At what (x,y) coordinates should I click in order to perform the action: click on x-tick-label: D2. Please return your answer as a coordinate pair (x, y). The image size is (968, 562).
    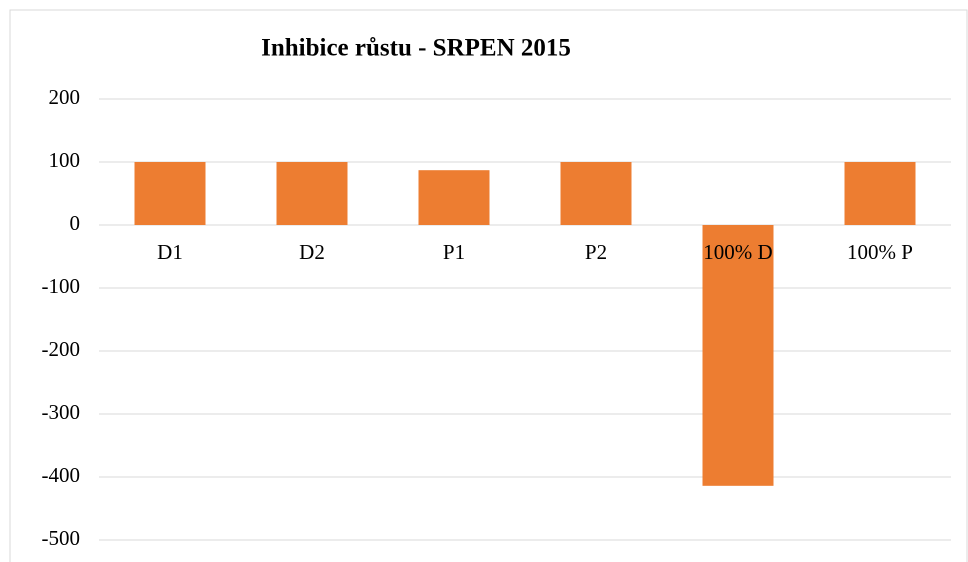
    Looking at the image, I should click on (312, 252).